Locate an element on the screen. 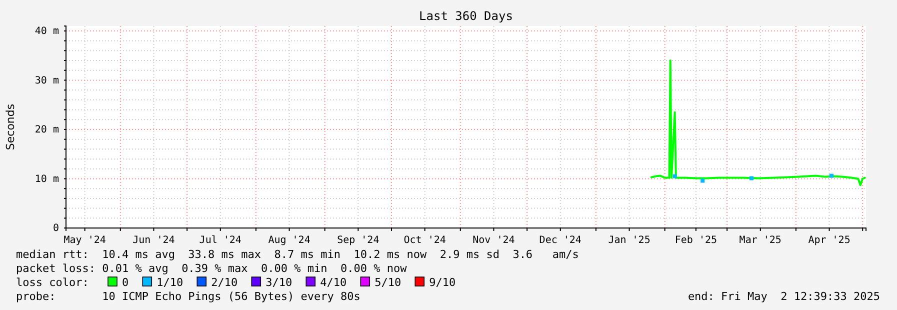 The image size is (897, 310). x-tick-label: Jul '24 is located at coordinates (220, 240).